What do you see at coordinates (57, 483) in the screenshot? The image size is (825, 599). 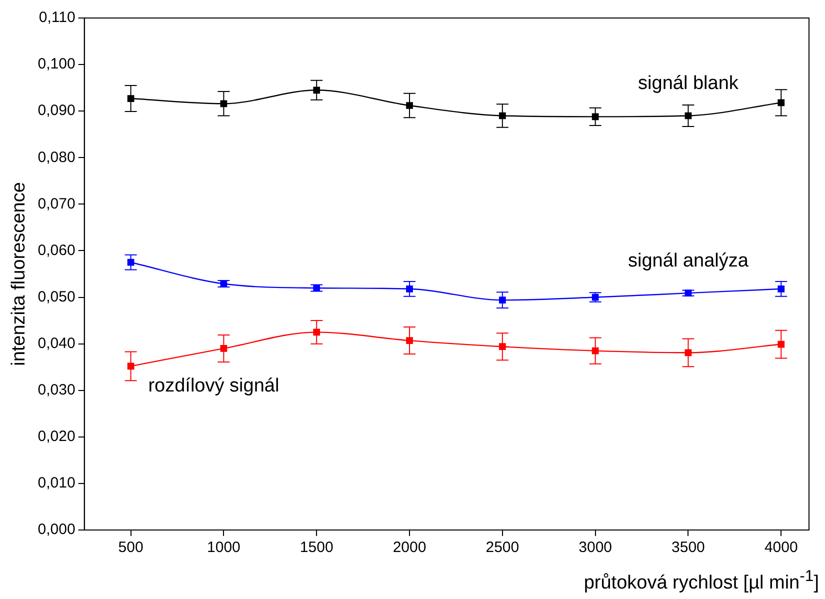 I see `y-tick-label: 0,010` at bounding box center [57, 483].